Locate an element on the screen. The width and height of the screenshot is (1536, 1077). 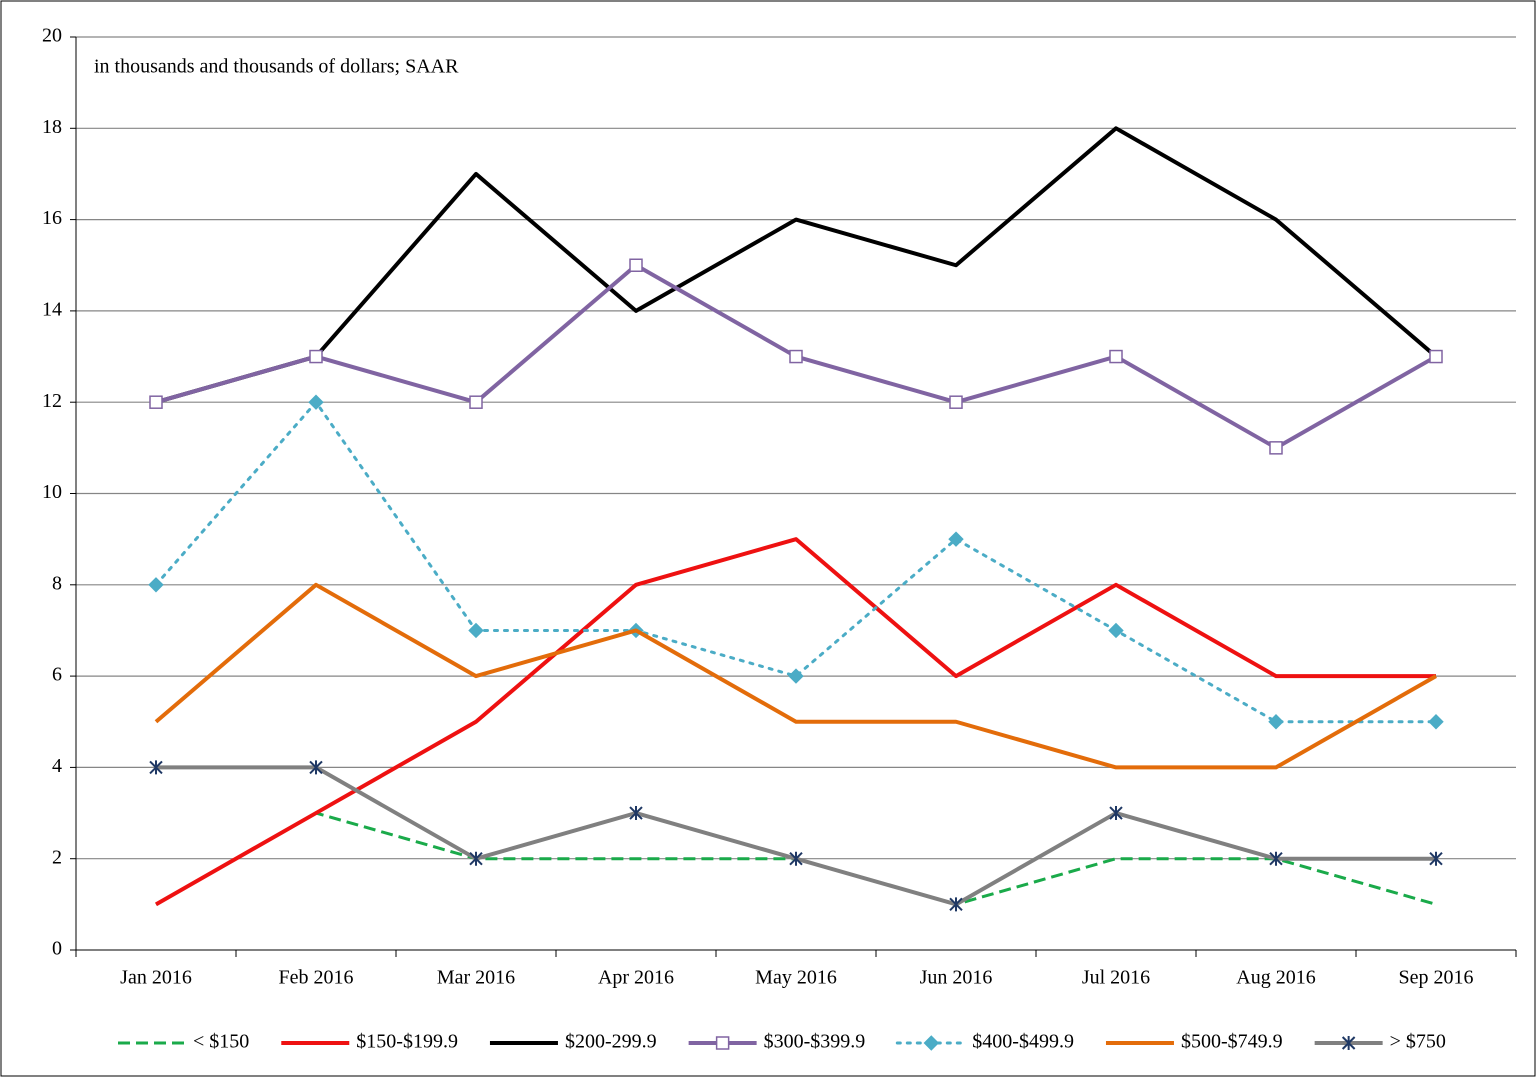
y-tick-label: 10 is located at coordinates (52, 492).